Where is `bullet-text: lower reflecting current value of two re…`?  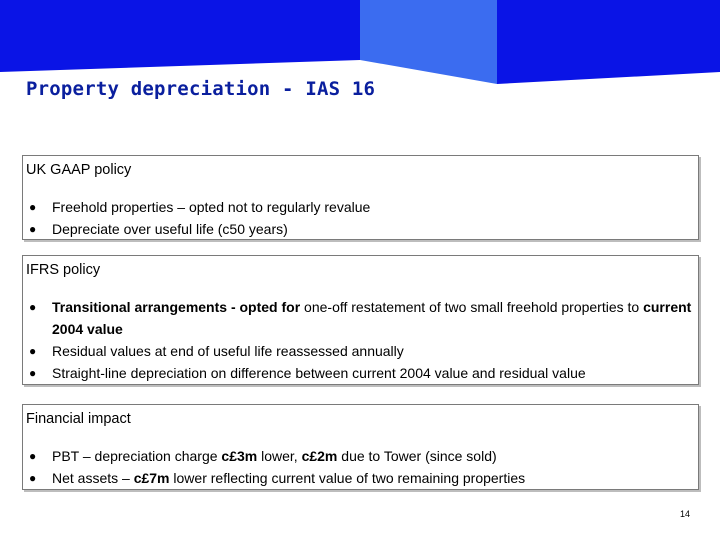
bullet-text: lower reflecting current value of two re… is located at coordinates (347, 478).